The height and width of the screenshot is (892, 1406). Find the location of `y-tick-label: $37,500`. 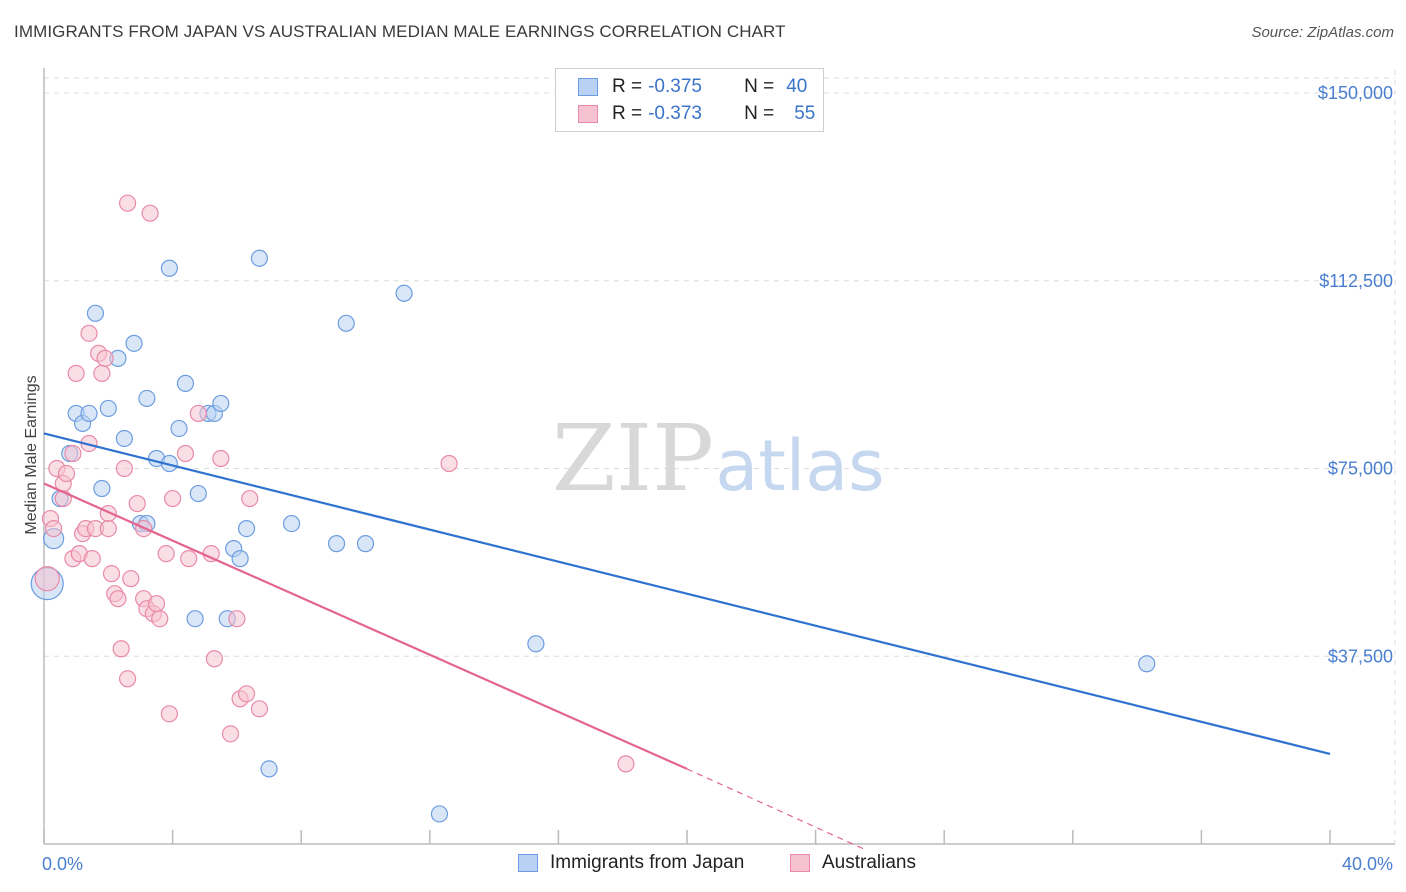

y-tick-label: $37,500 is located at coordinates (1360, 656).